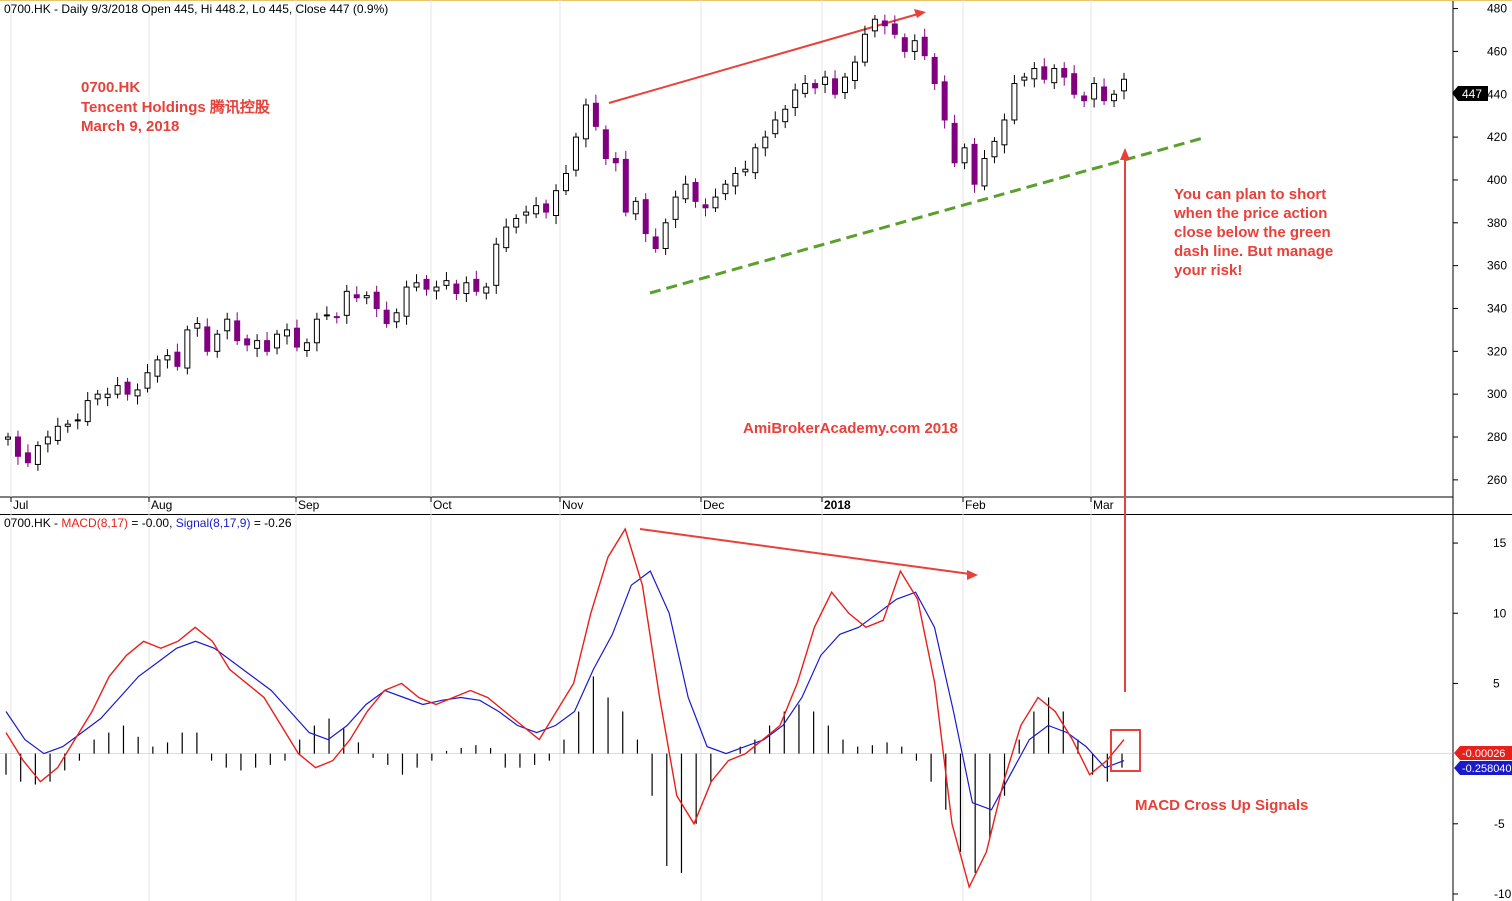 This screenshot has width=1512, height=901. Describe the element at coordinates (1482, 718) in the screenshot. I see `macd-axis-ticks: -10 -5 5 10 15` at that location.